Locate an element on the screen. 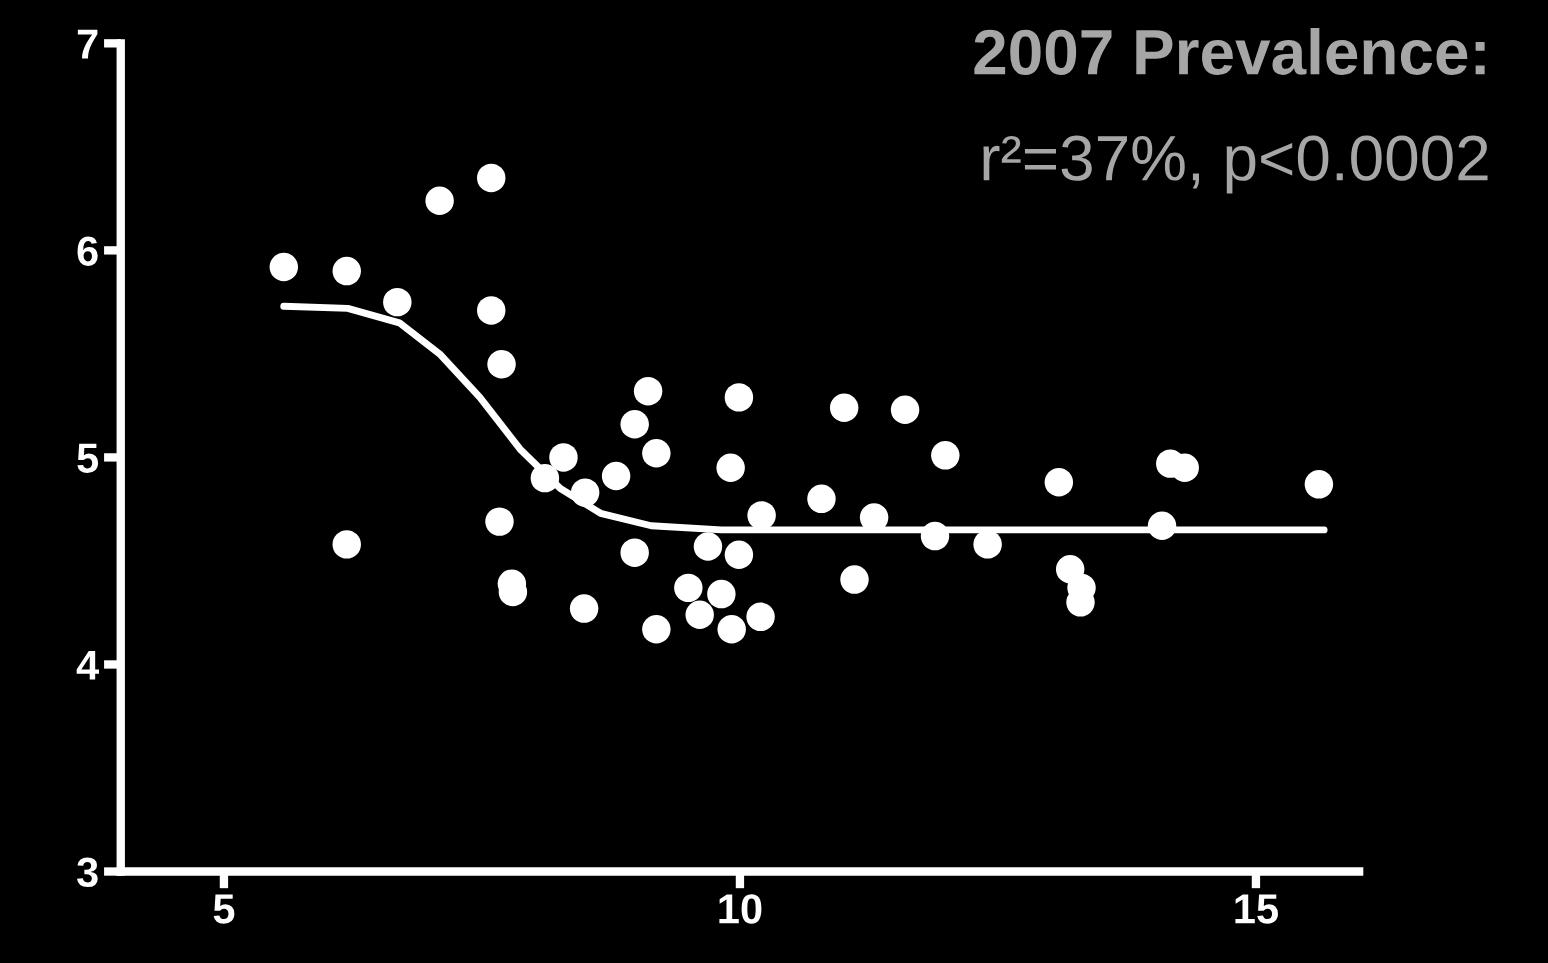 The height and width of the screenshot is (963, 1548). x-tick-label: 10 is located at coordinates (740, 909).